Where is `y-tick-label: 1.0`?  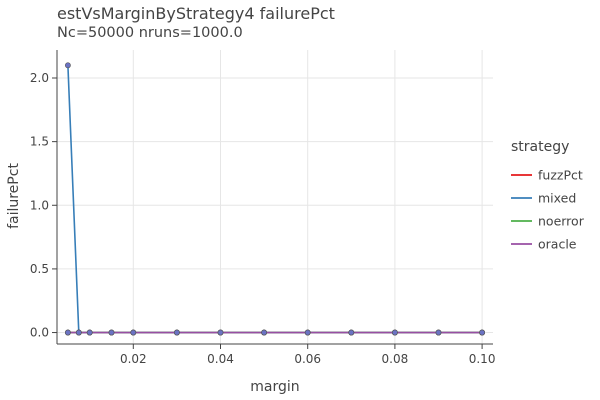
y-tick-label: 1.0 is located at coordinates (39, 205).